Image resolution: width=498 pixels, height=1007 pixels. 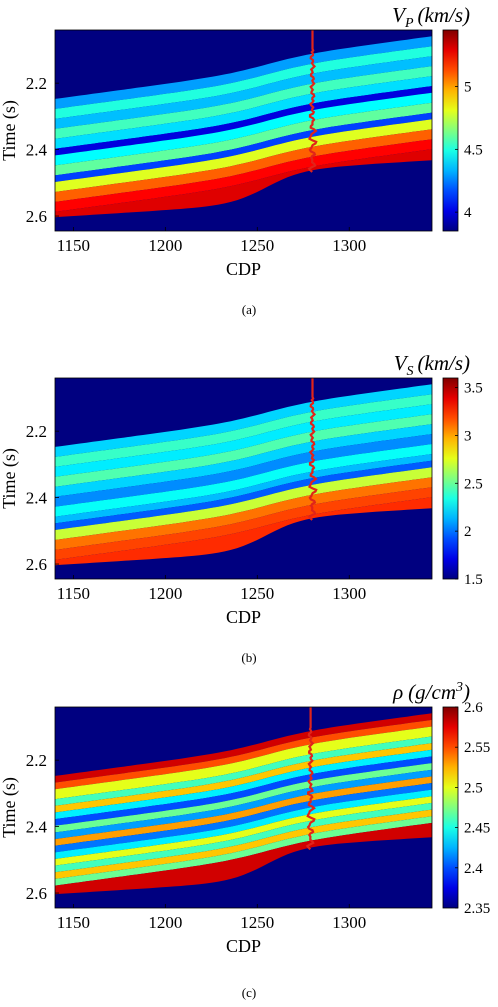 I want to click on colorbar: 2.35 2.4 2.45 2.5 2.55 2.6, so click(x=466, y=808).